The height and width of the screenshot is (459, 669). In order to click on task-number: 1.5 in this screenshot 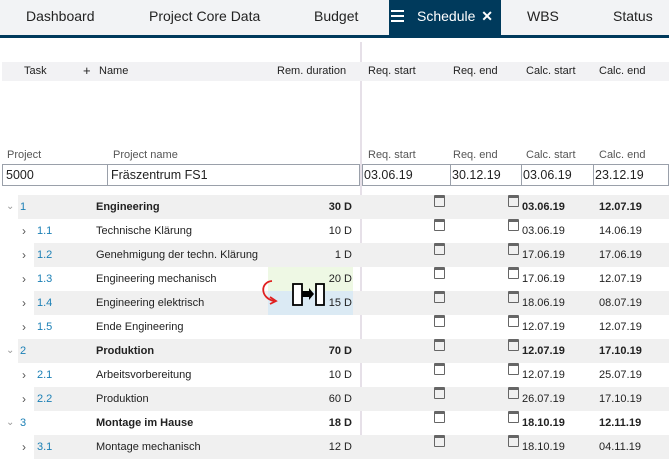, I will do `click(45, 327)`.